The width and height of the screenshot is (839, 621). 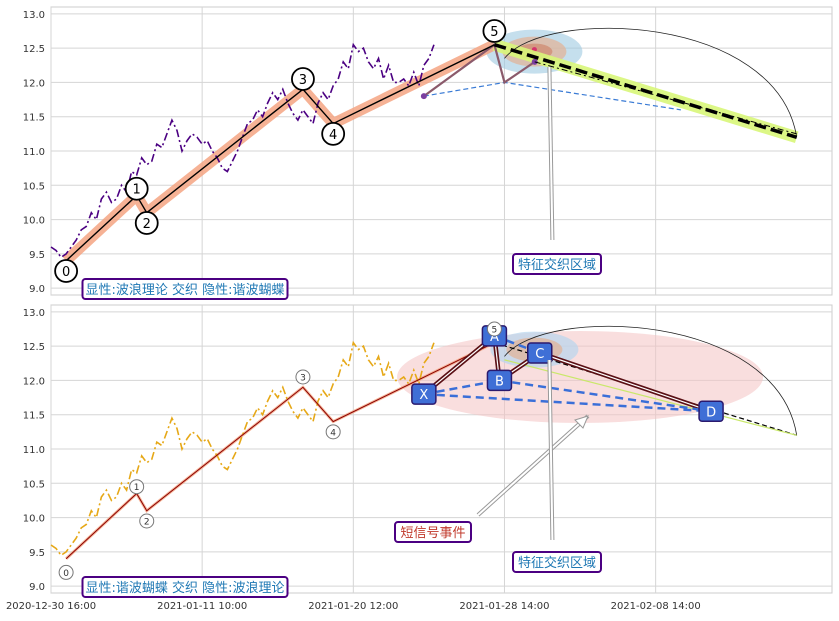 I want to click on panel2-xtick-label: 2020-12-30 16:00, so click(x=51, y=606).